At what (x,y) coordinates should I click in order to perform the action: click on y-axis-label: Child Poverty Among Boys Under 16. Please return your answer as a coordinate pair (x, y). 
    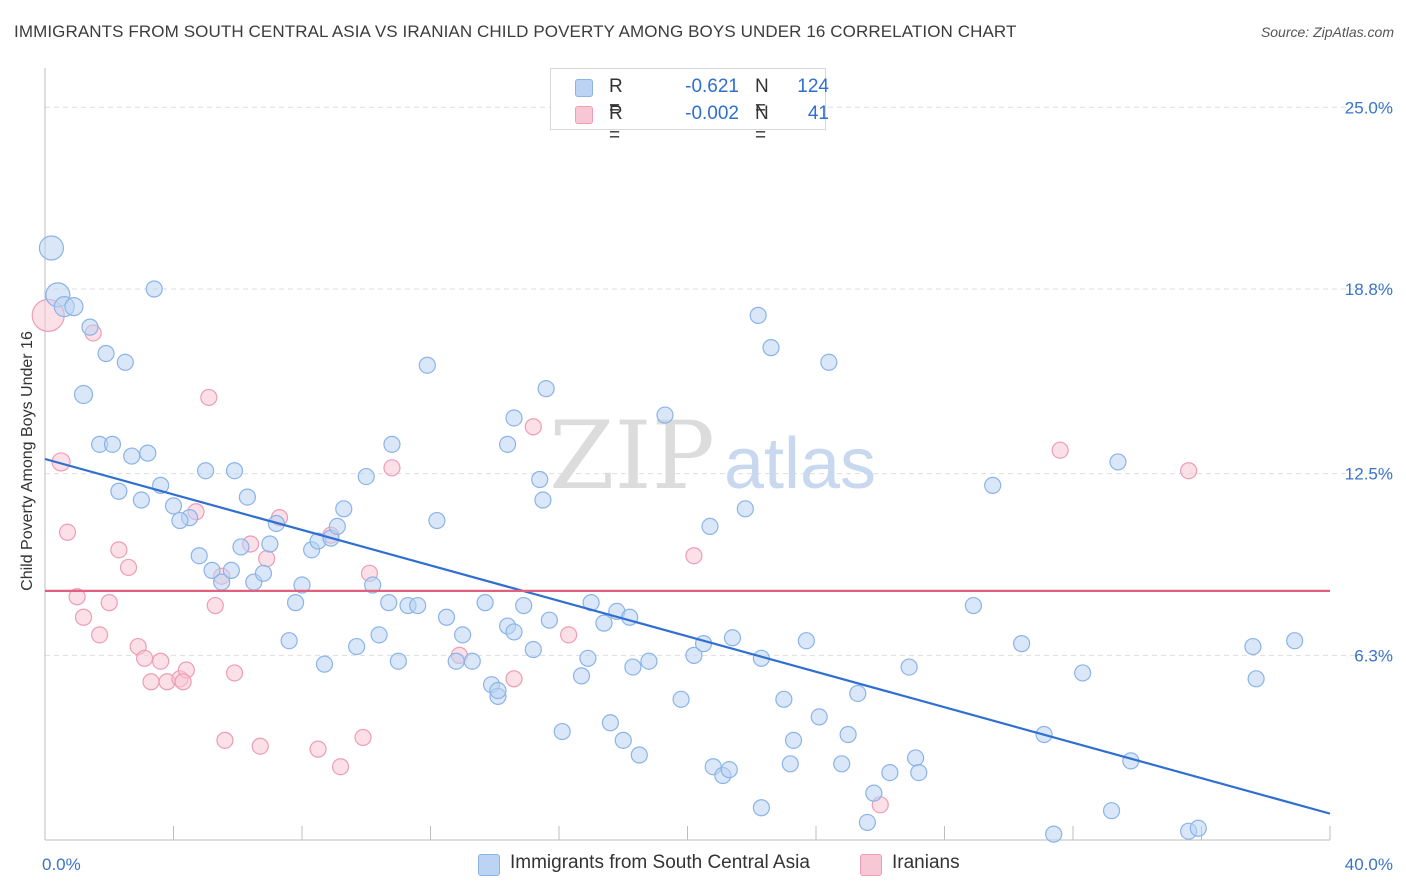
    Looking at the image, I should click on (27, 461).